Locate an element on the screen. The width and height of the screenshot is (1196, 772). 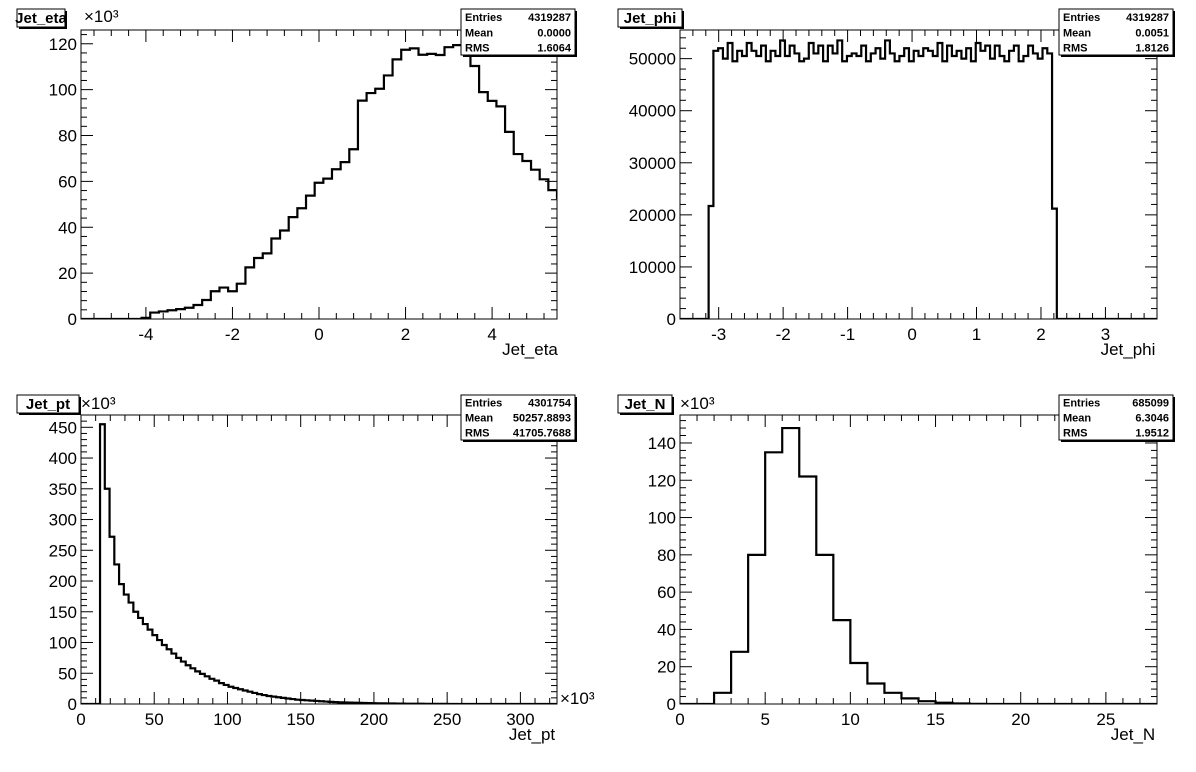
stats-value-mean: 0.0000 is located at coordinates (554, 33).